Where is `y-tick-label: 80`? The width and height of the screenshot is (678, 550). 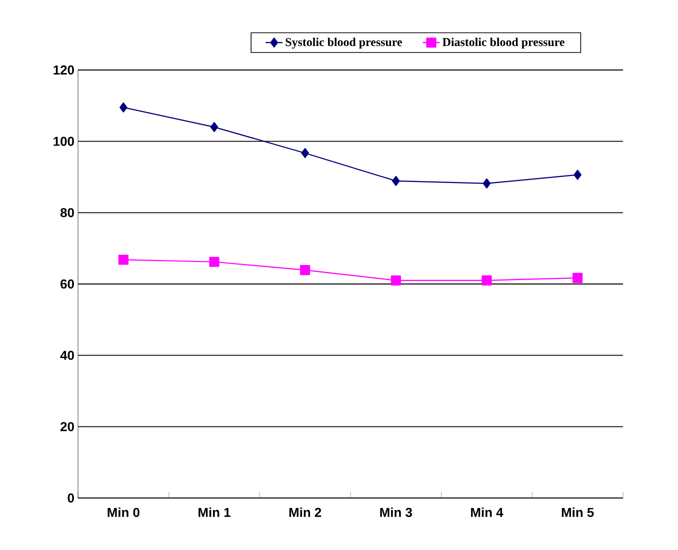
y-tick-label: 80 is located at coordinates (67, 213).